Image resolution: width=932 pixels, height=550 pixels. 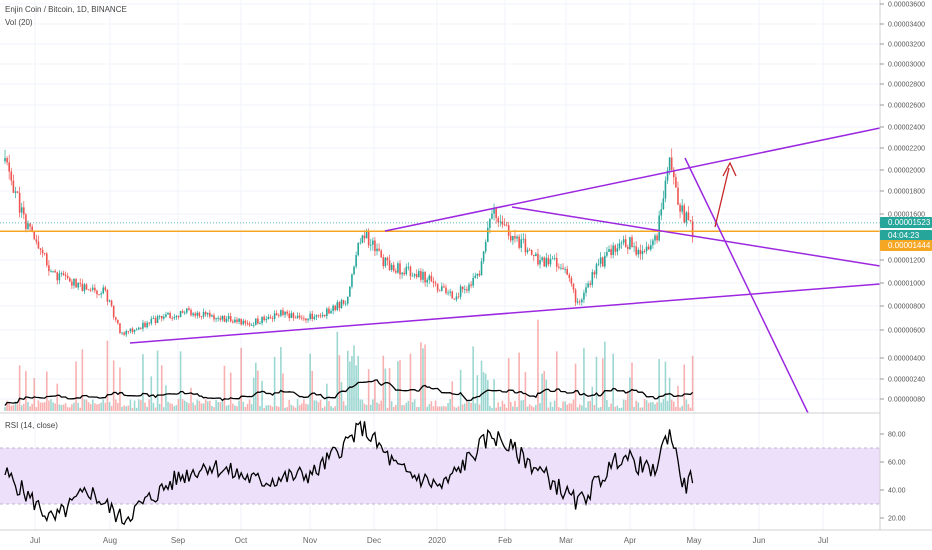 I want to click on price-tick-label: 0.00000080, so click(x=906, y=400).